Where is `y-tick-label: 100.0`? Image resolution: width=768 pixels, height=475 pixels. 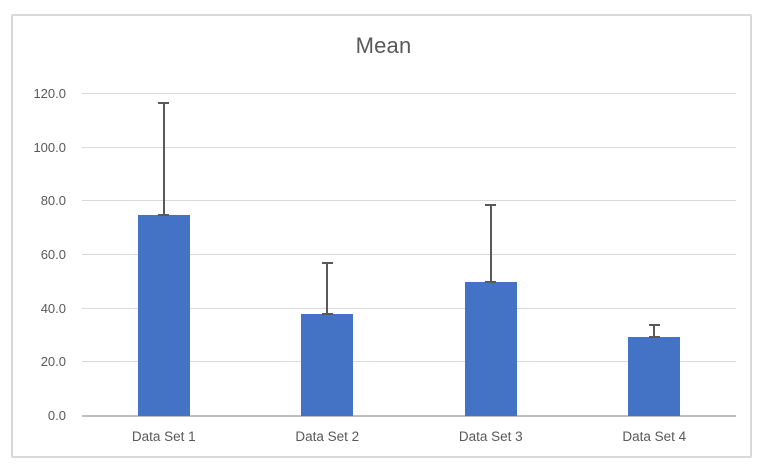 y-tick-label: 100.0 is located at coordinates (49, 147).